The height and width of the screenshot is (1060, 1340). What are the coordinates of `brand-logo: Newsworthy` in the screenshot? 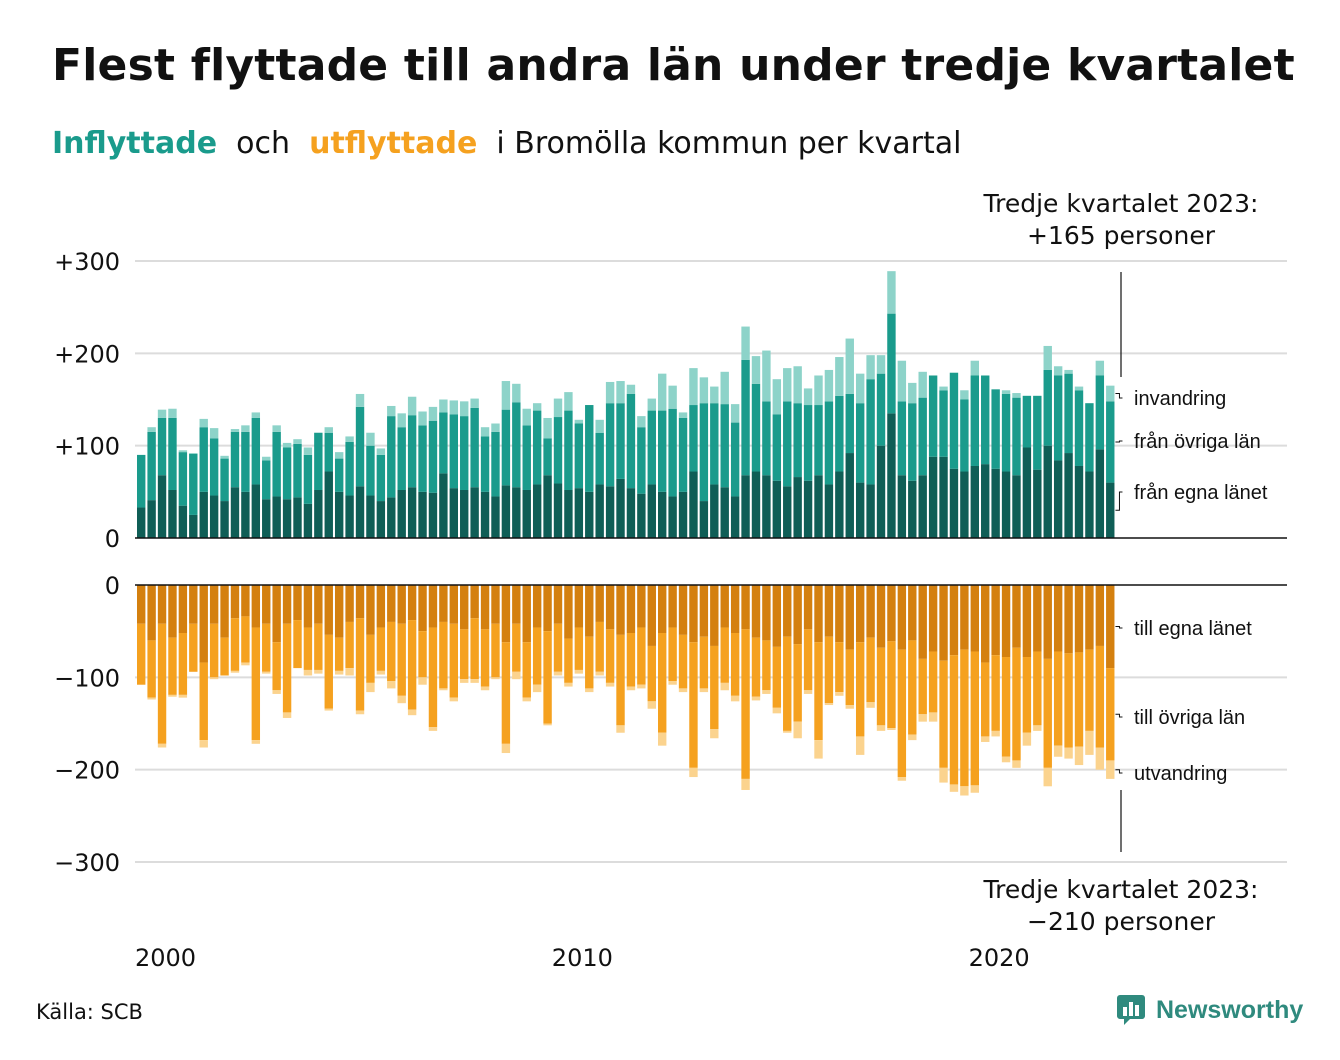 It's located at (1209, 1010).